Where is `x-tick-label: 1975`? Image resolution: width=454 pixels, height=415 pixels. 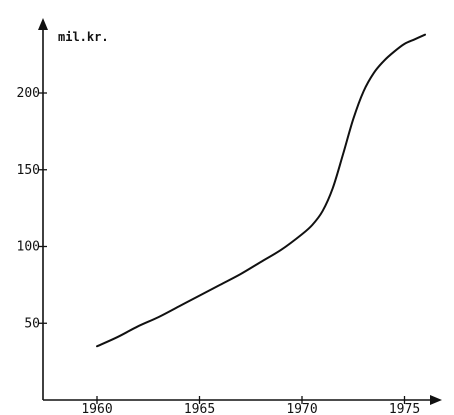
x-tick-label: 1975 is located at coordinates (404, 408).